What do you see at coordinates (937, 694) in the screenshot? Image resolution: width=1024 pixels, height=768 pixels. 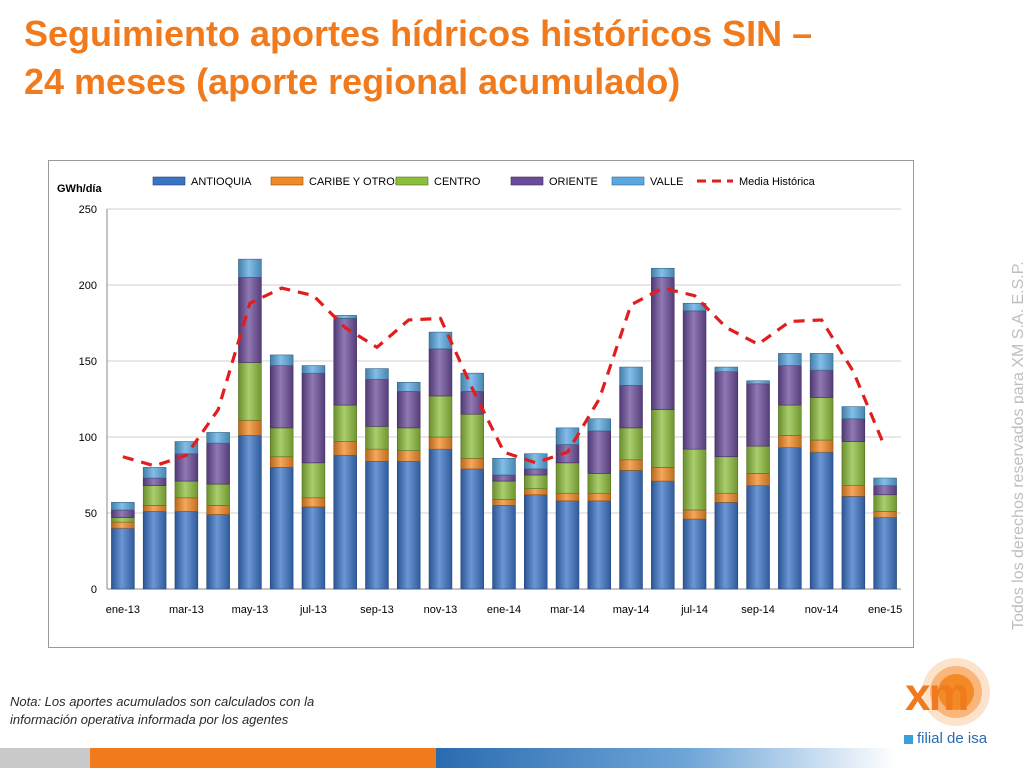 I see `logo-word: xm` at bounding box center [937, 694].